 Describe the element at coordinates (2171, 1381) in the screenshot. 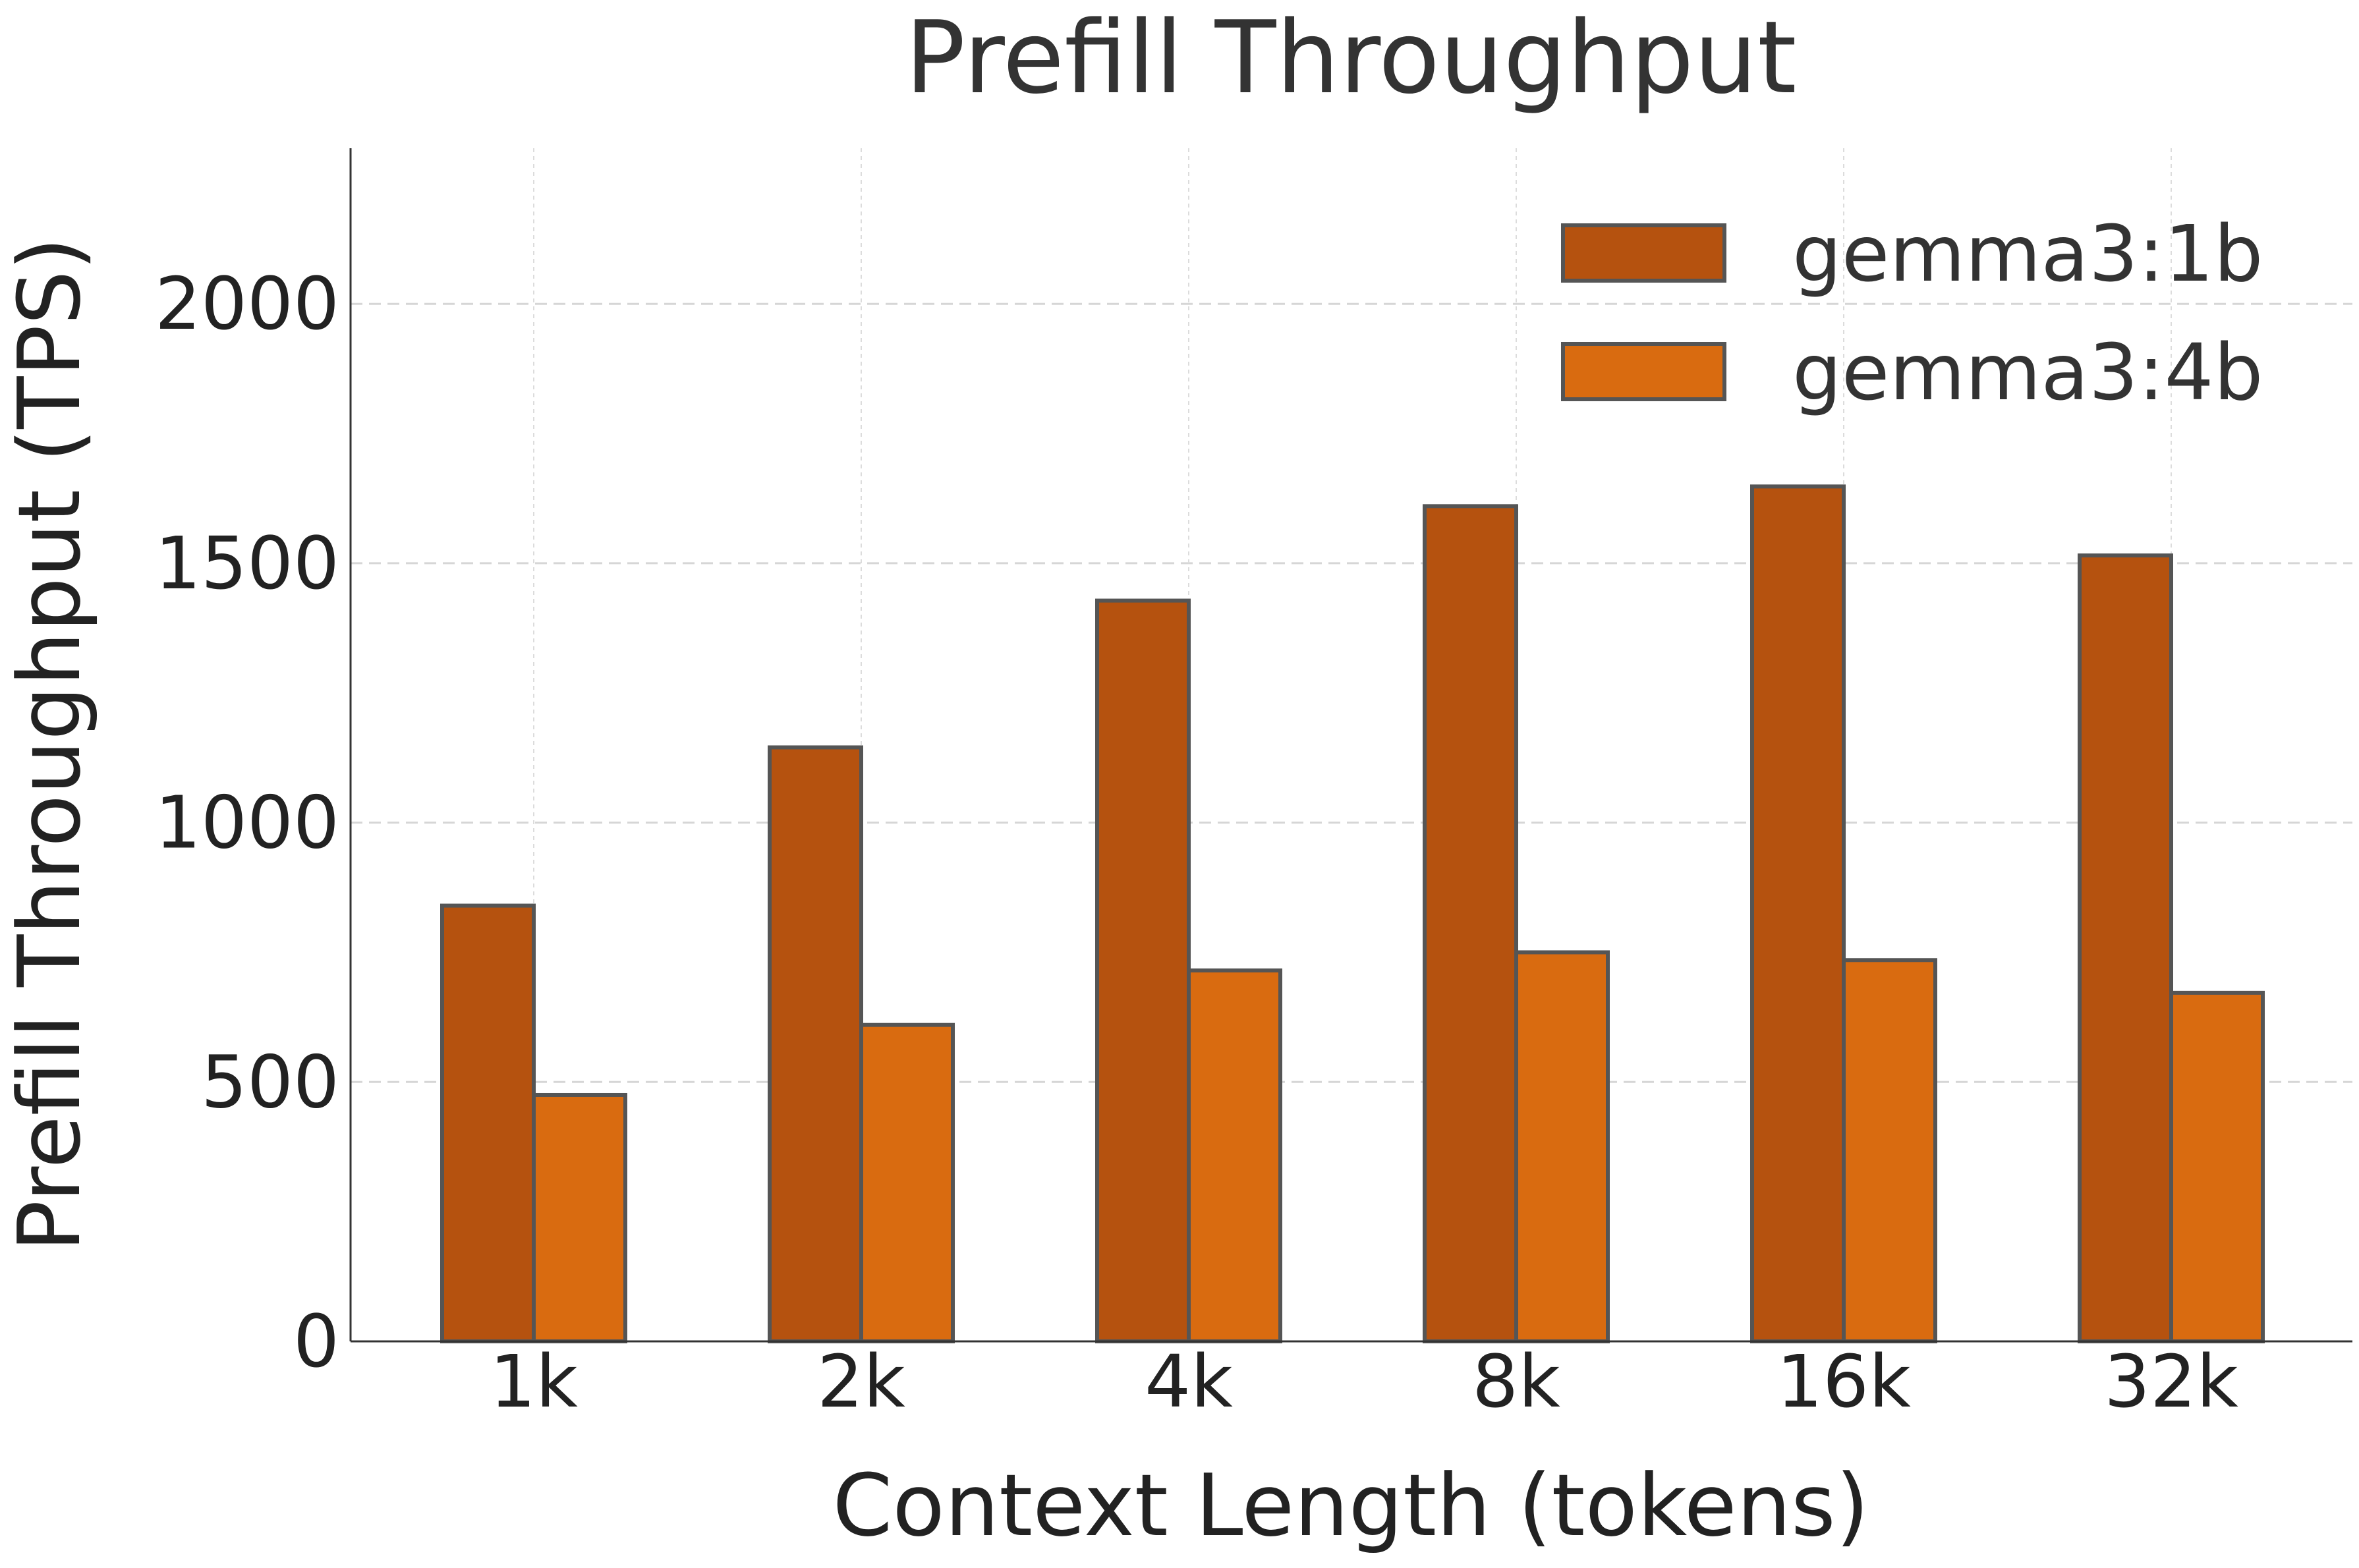

I see `x-tick-label: 32k` at that location.